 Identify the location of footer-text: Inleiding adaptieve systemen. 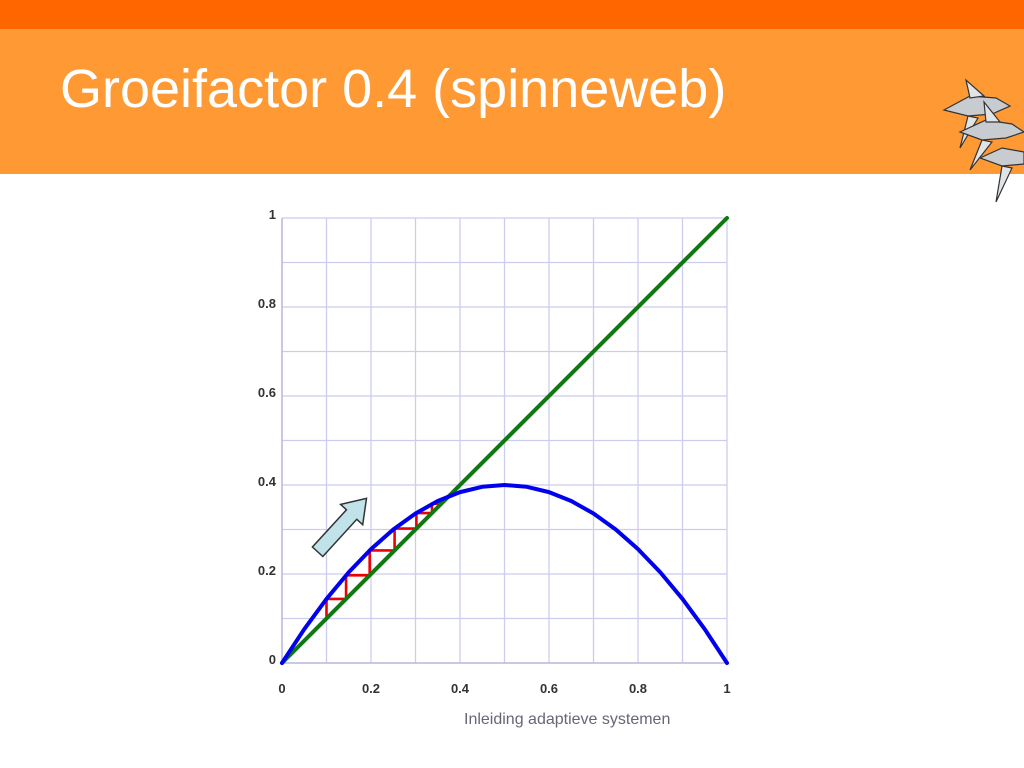
(567, 719).